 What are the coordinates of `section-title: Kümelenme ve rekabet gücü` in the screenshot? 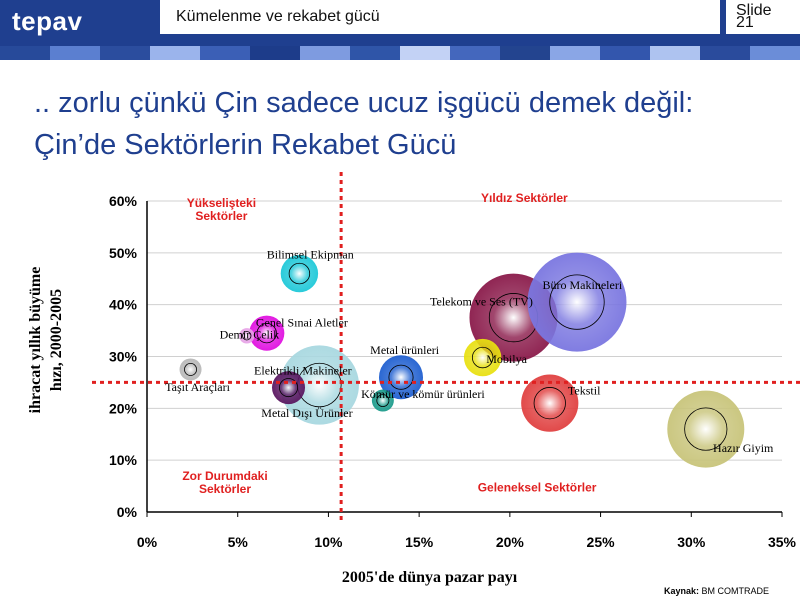 It's located at (278, 16).